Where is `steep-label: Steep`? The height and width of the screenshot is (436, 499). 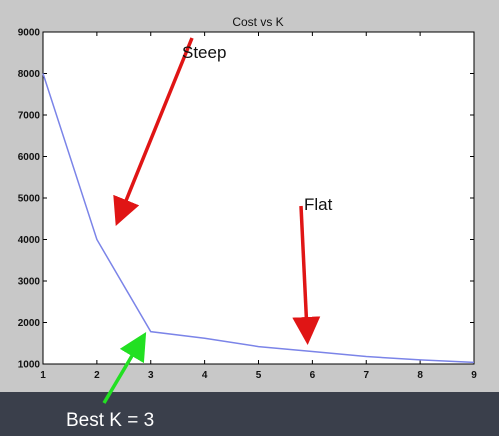
steep-label: Steep is located at coordinates (204, 52).